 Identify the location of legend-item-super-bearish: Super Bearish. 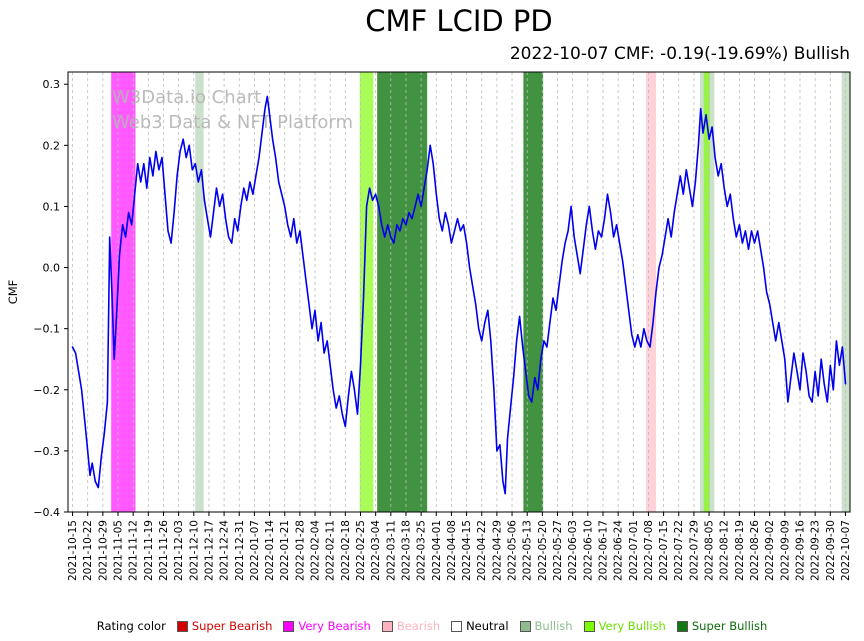
(224, 626).